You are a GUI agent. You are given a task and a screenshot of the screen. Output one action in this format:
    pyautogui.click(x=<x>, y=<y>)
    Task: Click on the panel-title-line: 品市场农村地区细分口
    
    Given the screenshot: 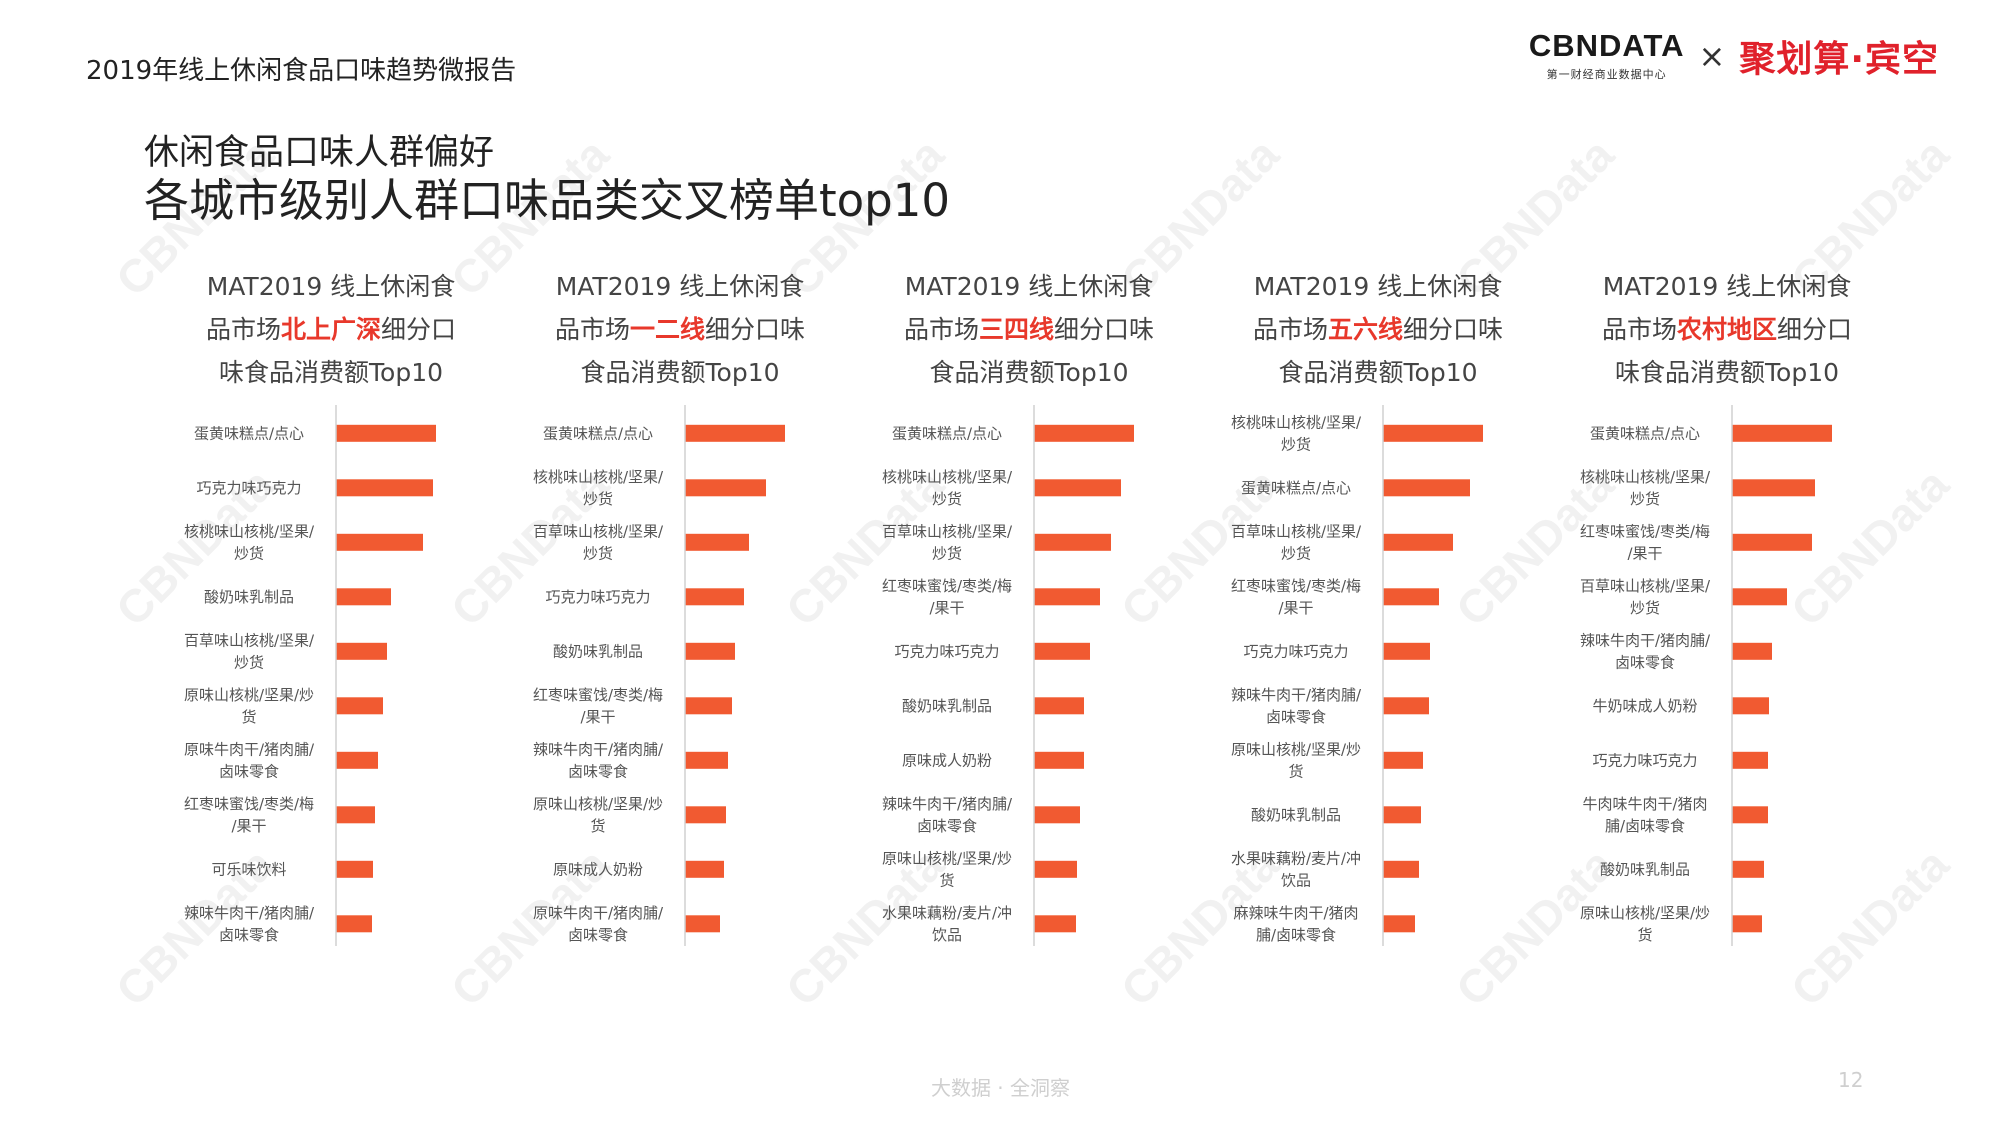 What is the action you would take?
    pyautogui.click(x=1727, y=329)
    